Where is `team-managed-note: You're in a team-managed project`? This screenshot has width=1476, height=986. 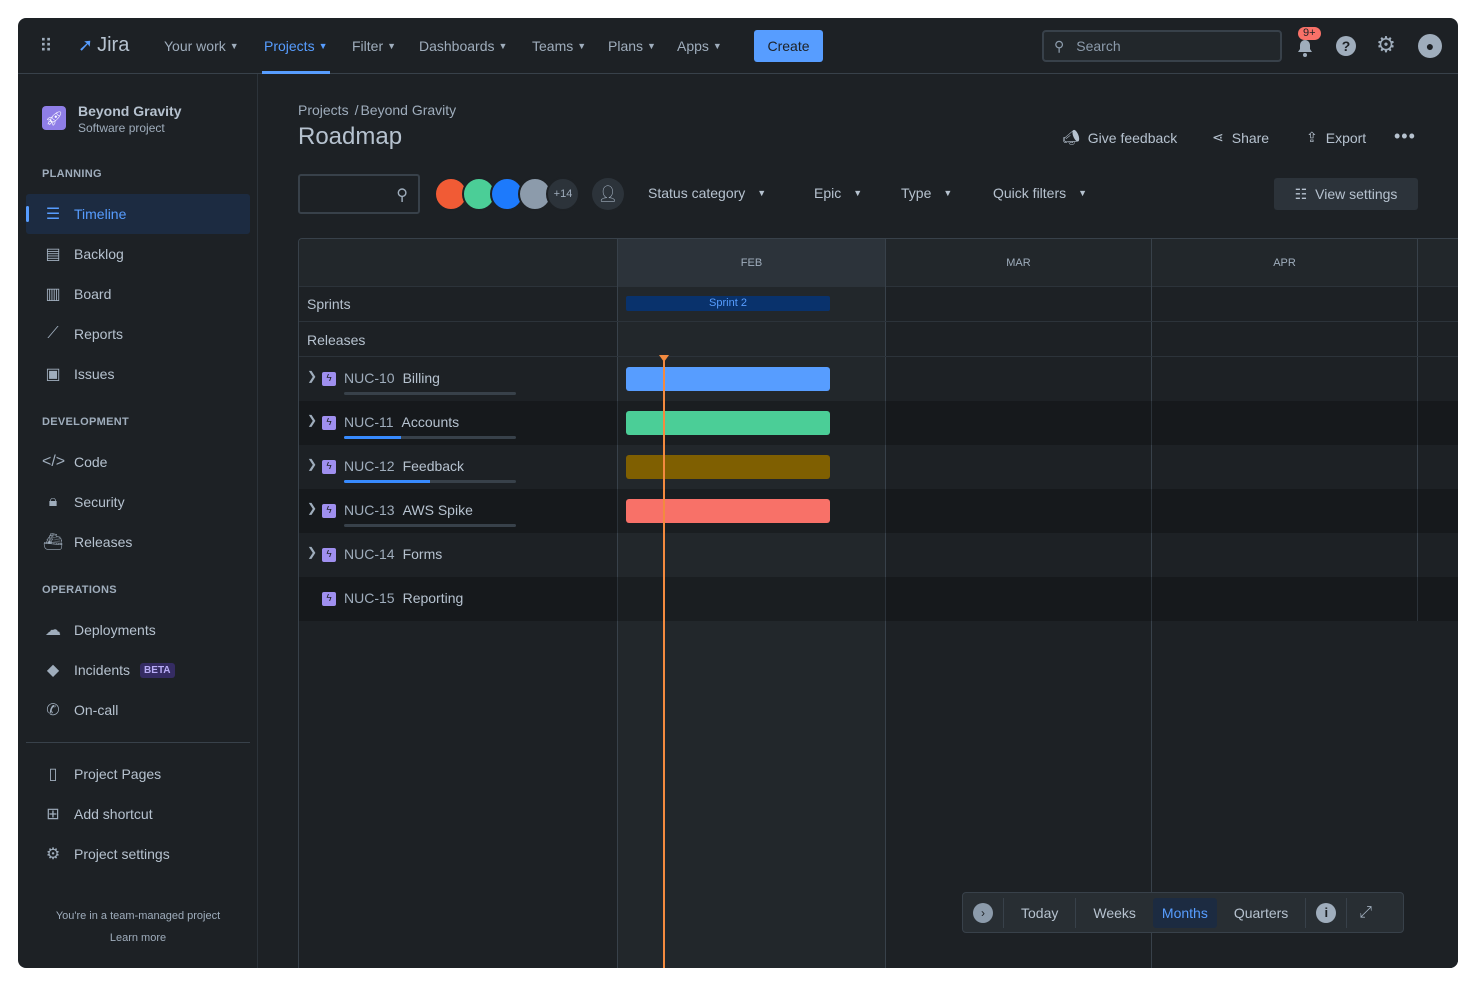
team-managed-note: You're in a team-managed project is located at coordinates (138, 916).